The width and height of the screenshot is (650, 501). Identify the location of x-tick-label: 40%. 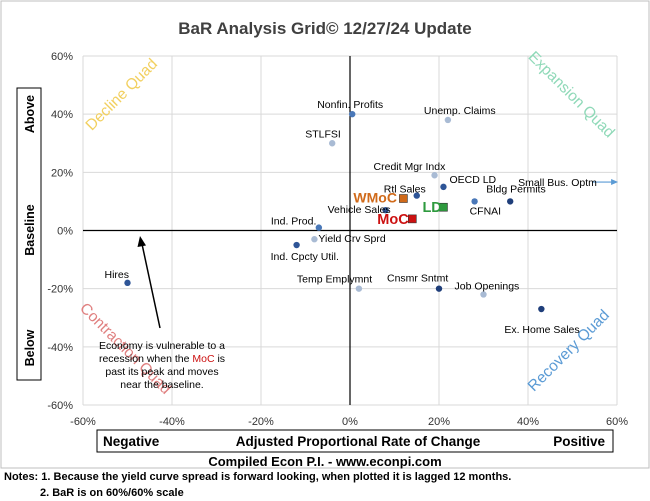
(528, 422).